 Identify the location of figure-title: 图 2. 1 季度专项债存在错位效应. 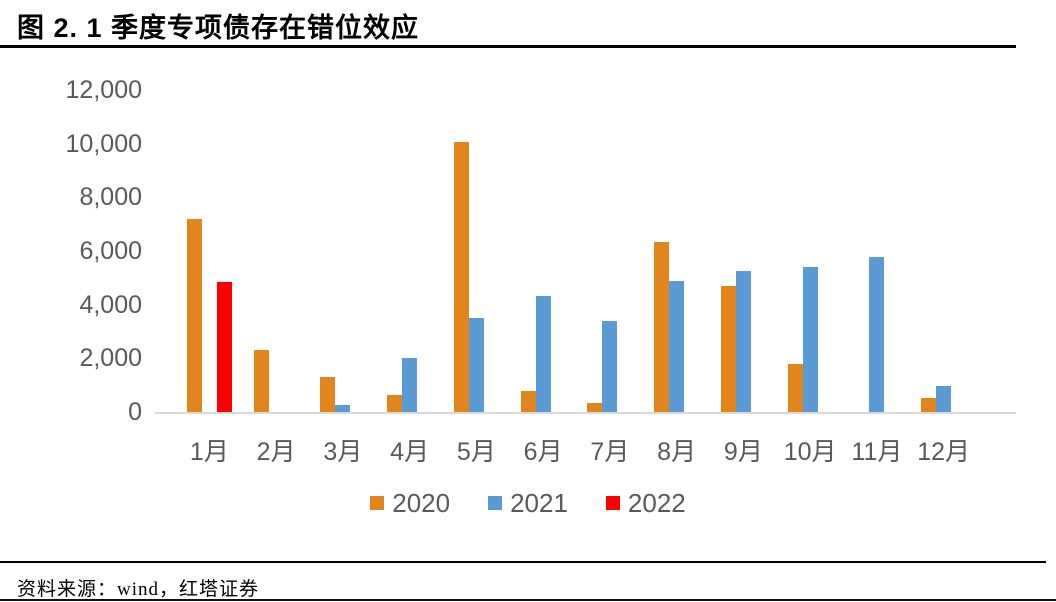
(218, 28).